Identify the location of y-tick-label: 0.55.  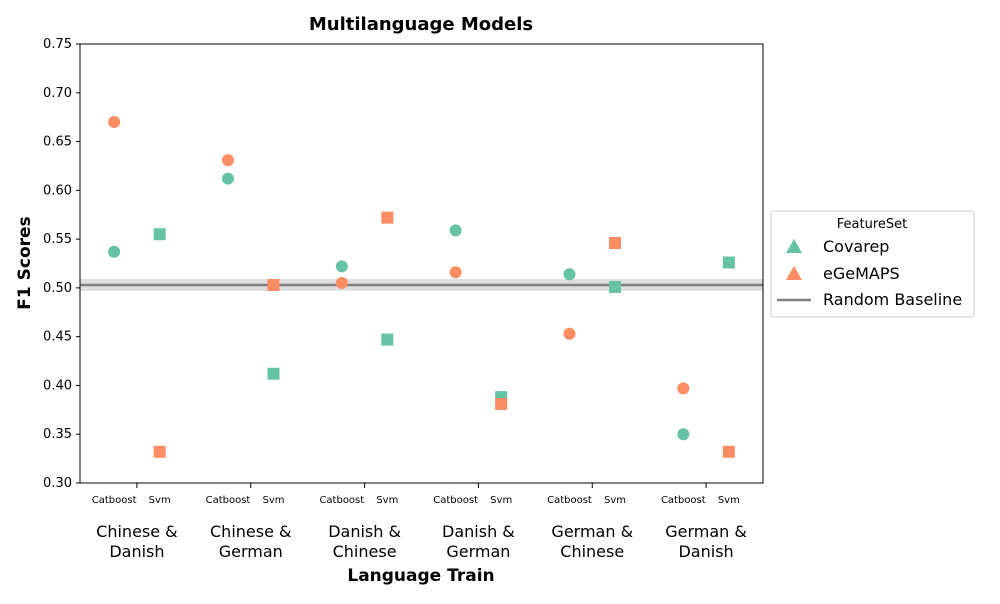
(57, 239).